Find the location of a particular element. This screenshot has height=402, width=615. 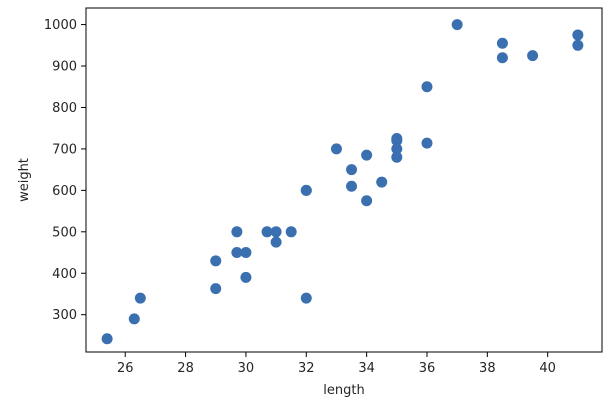

y-axis: 300 400 500 600 700 800 900 1000 is located at coordinates (65, 170).